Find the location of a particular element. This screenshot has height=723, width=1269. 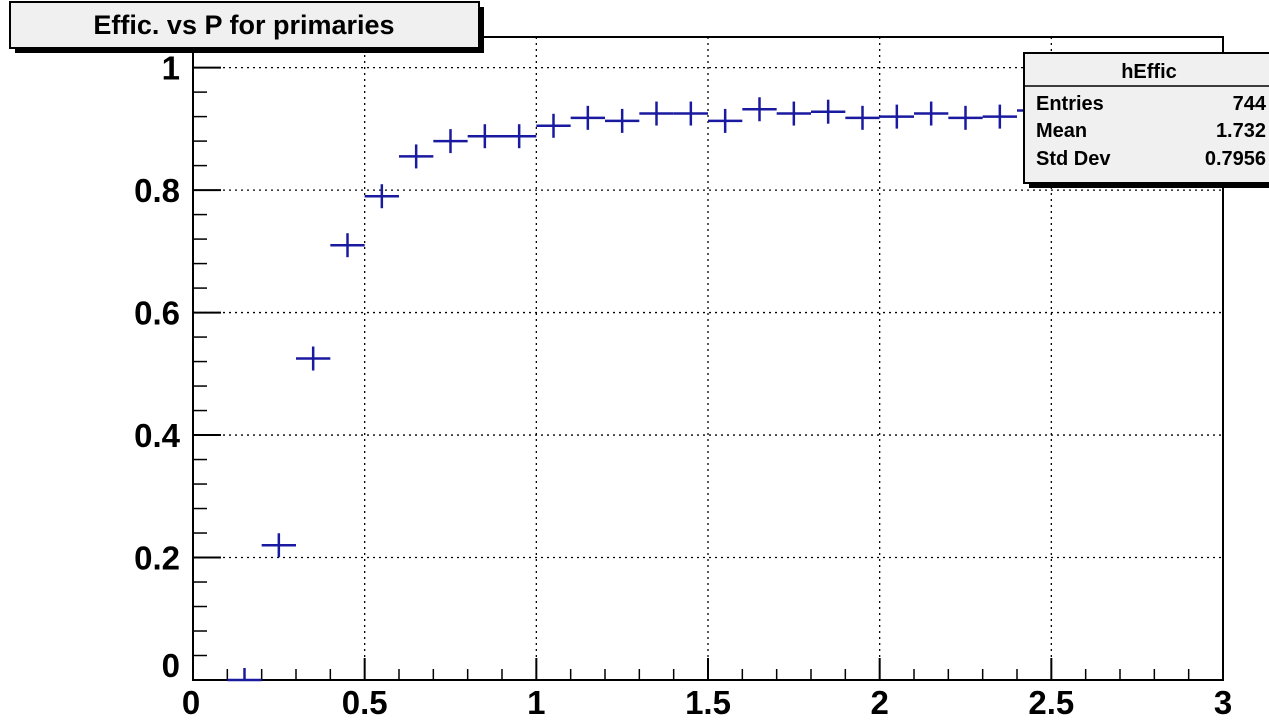

y-tick-label: 1 is located at coordinates (171, 68).